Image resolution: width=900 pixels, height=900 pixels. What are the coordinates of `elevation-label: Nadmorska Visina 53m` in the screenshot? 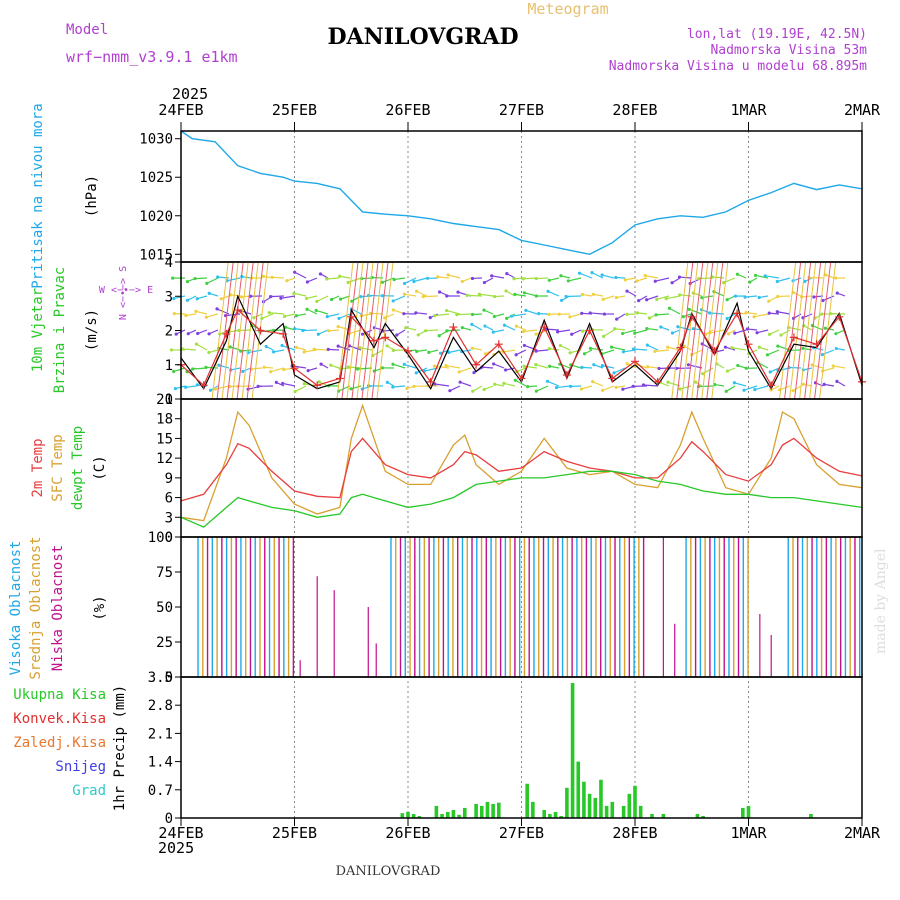 It's located at (788, 50).